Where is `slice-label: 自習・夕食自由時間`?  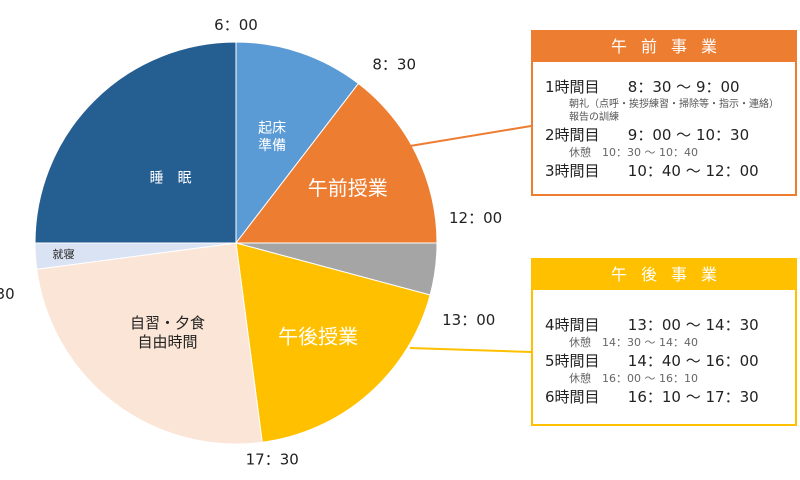 slice-label: 自習・夕食自由時間 is located at coordinates (167, 332).